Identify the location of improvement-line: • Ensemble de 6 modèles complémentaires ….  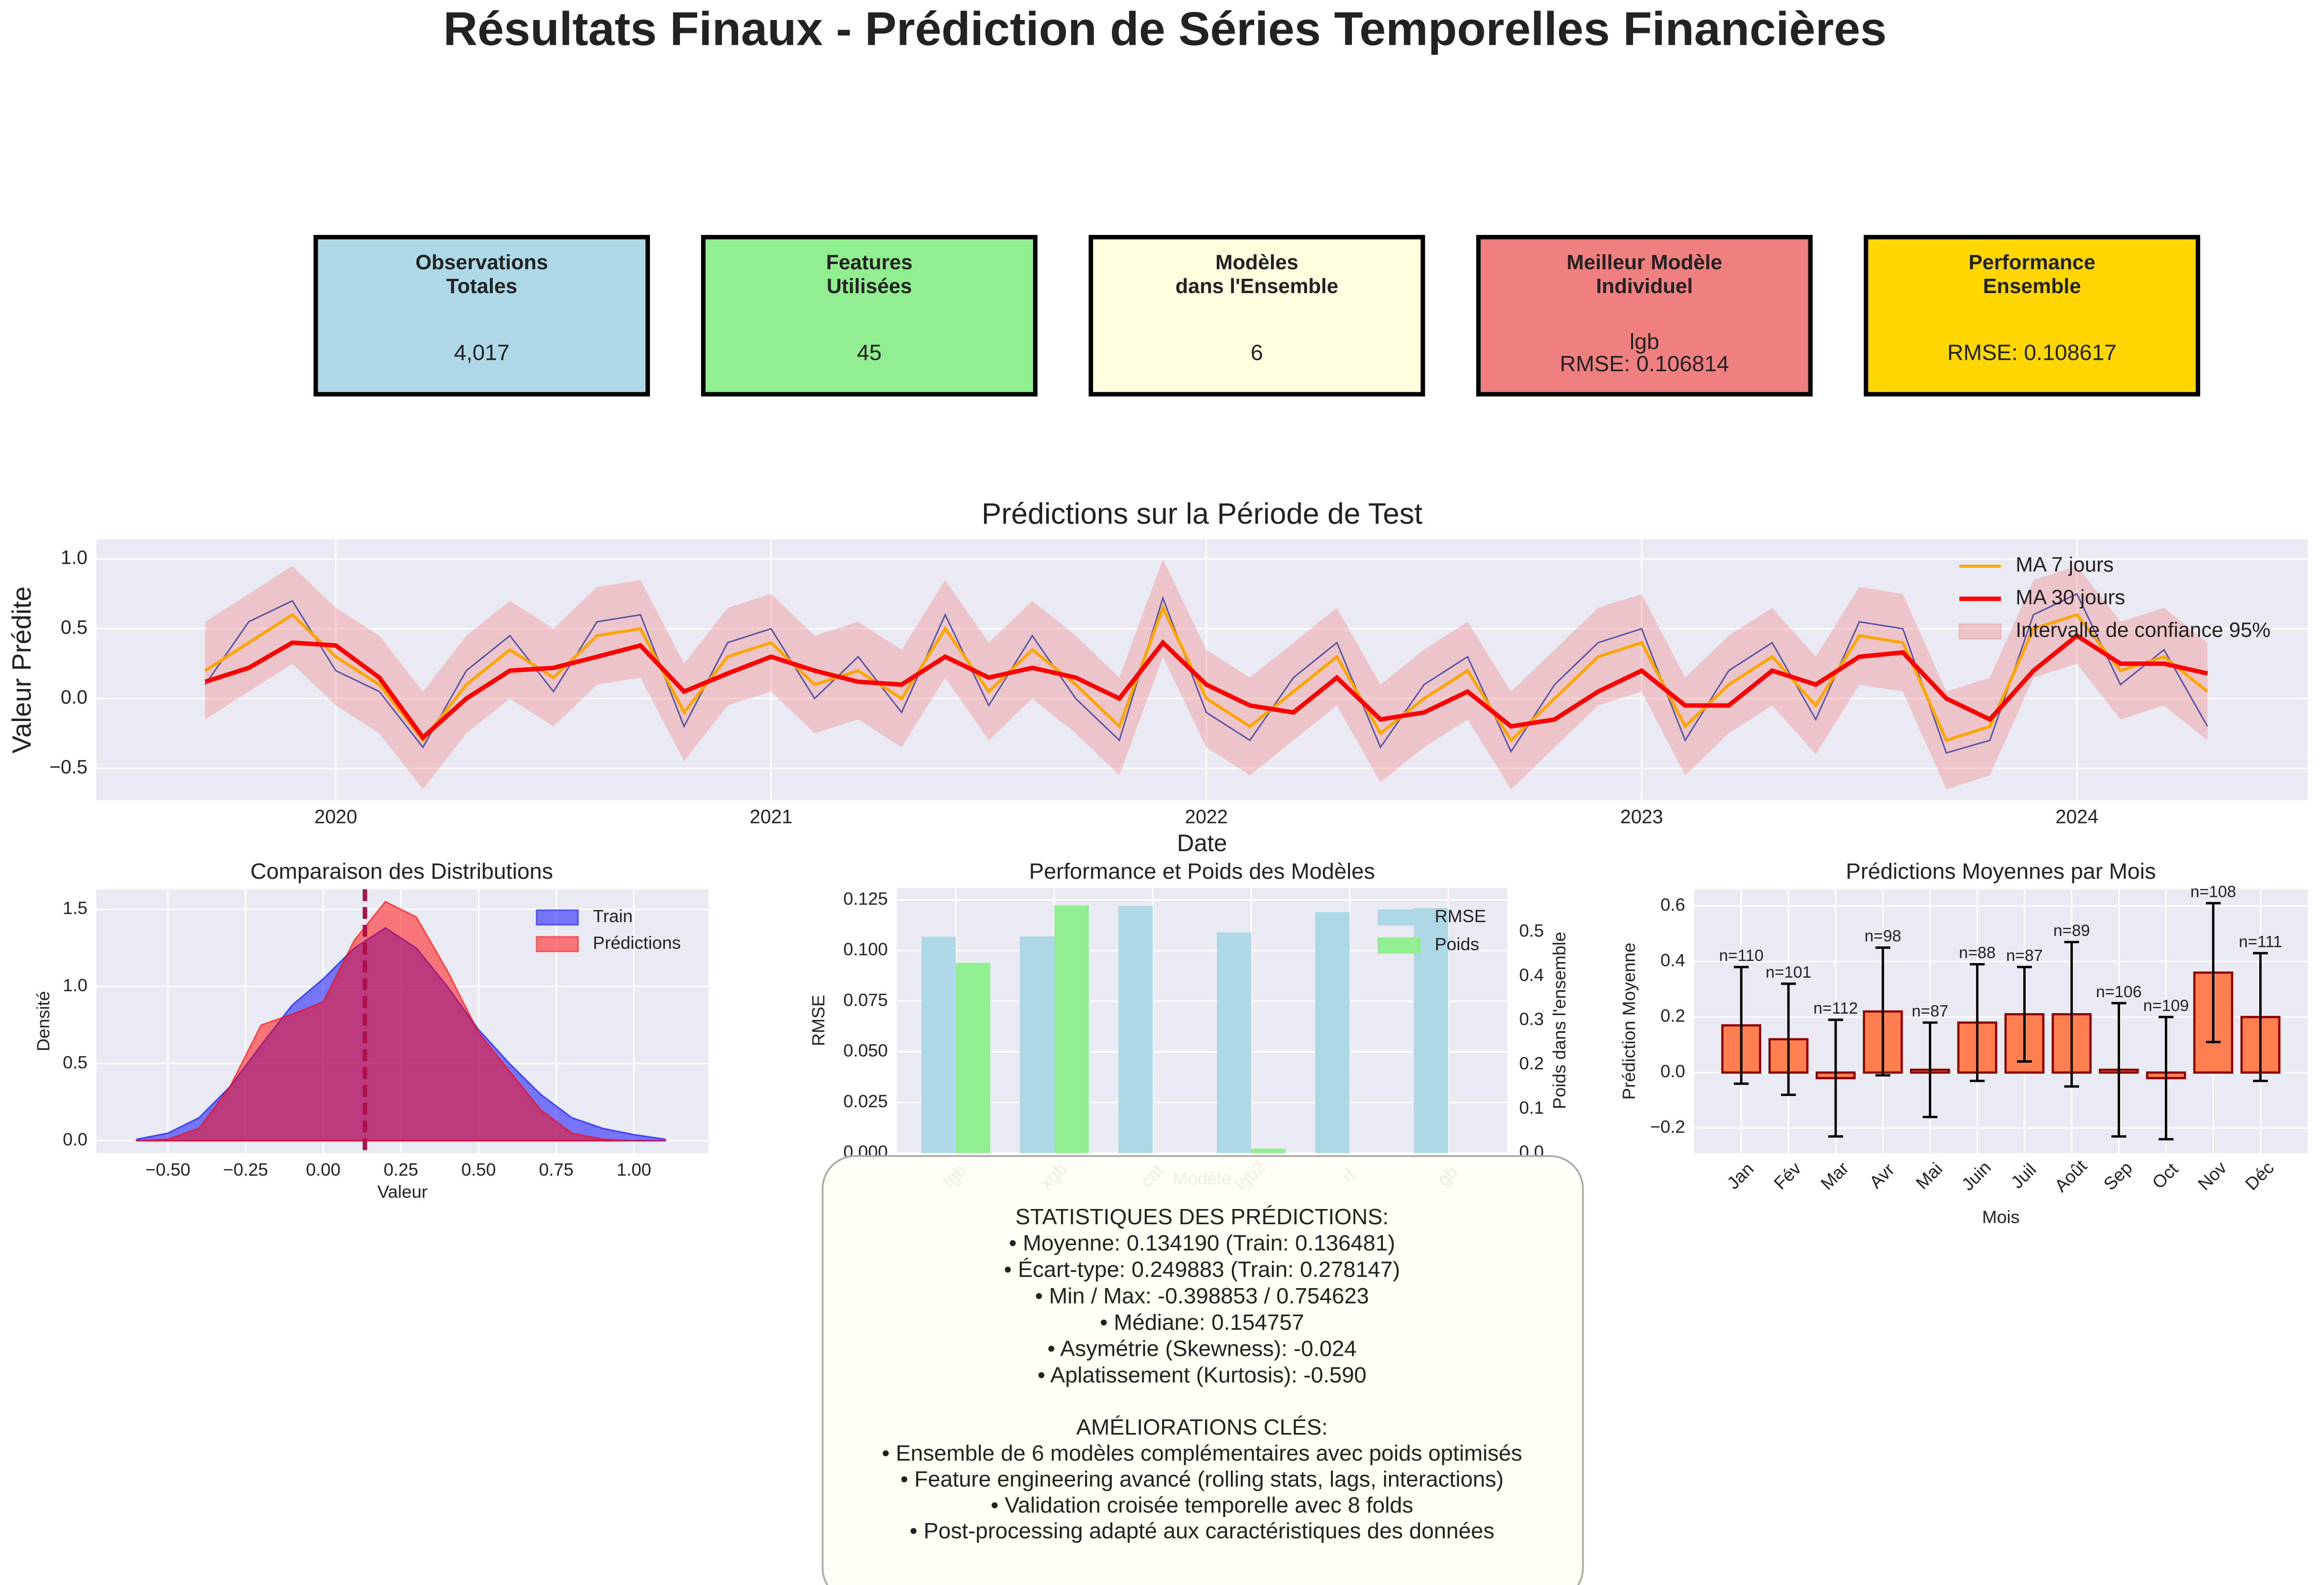
(1202, 1453).